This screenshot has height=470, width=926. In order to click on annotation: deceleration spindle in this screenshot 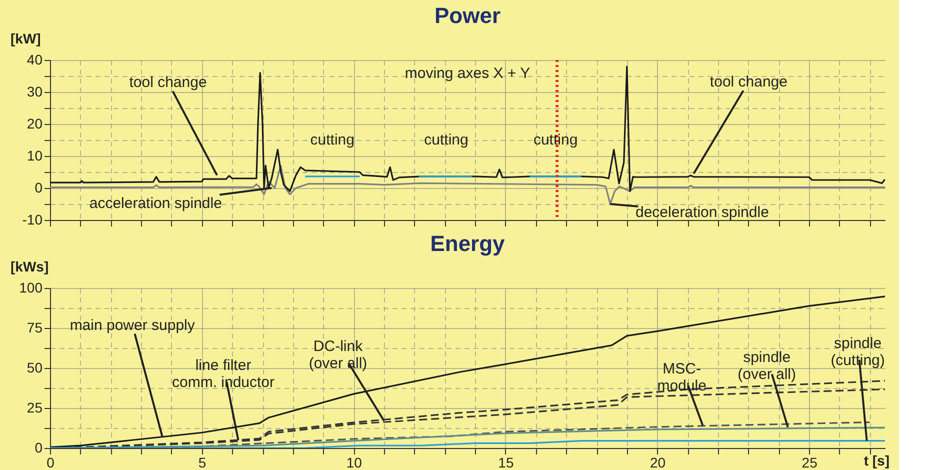, I will do `click(702, 212)`.